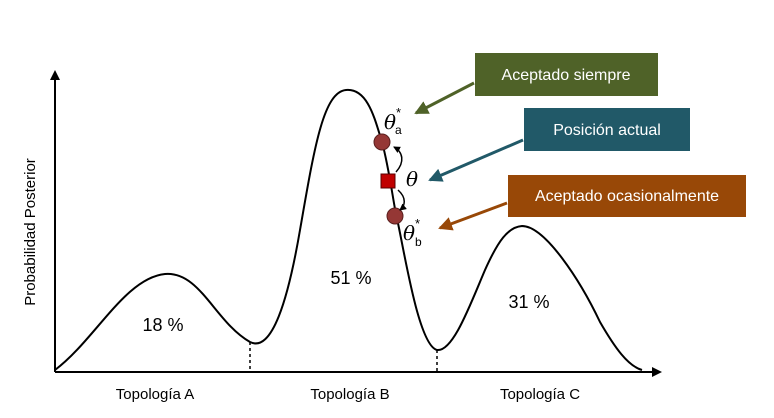 Image resolution: width=774 pixels, height=418 pixels. I want to click on theta-a-symbol: θ, so click(390, 122).